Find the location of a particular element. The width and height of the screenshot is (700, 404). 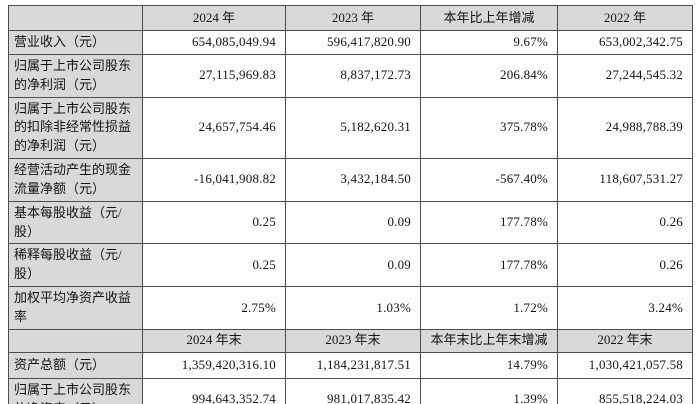

table-header-row-year-end: 2024 年末 2023 年末 本年末比上年末增减 2022 年末 is located at coordinates (350, 340).